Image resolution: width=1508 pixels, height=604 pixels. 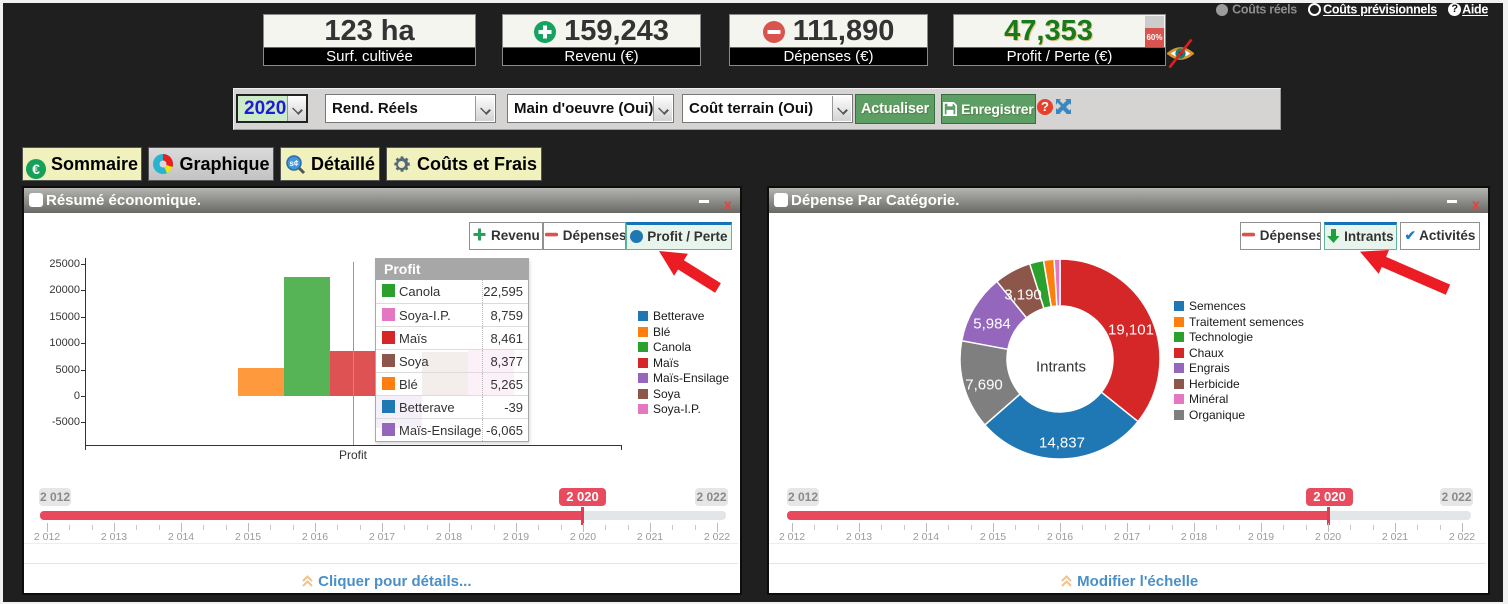 What do you see at coordinates (294, 163) in the screenshot?
I see `svg-text: s¢` at bounding box center [294, 163].